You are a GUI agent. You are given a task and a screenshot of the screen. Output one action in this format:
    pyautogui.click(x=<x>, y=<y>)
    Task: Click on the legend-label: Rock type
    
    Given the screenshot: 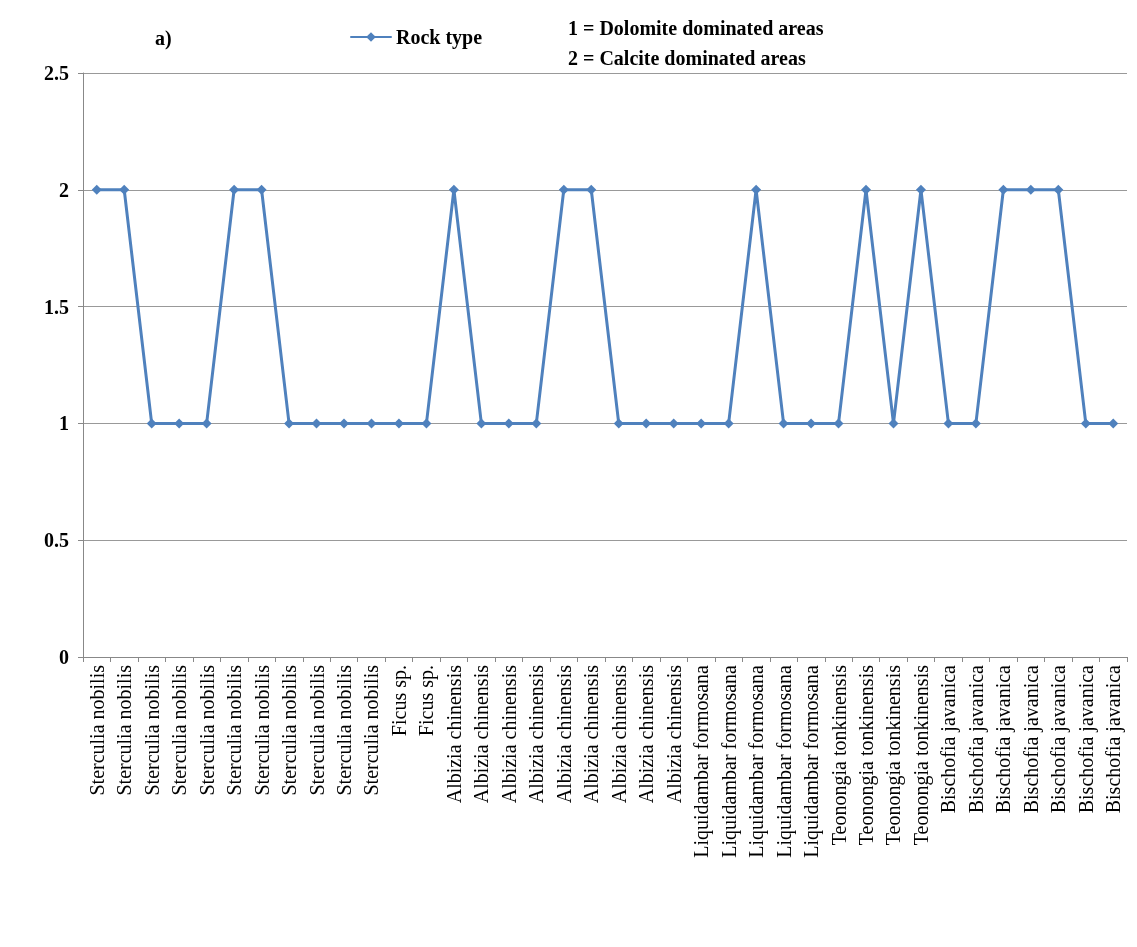 What is the action you would take?
    pyautogui.click(x=439, y=37)
    